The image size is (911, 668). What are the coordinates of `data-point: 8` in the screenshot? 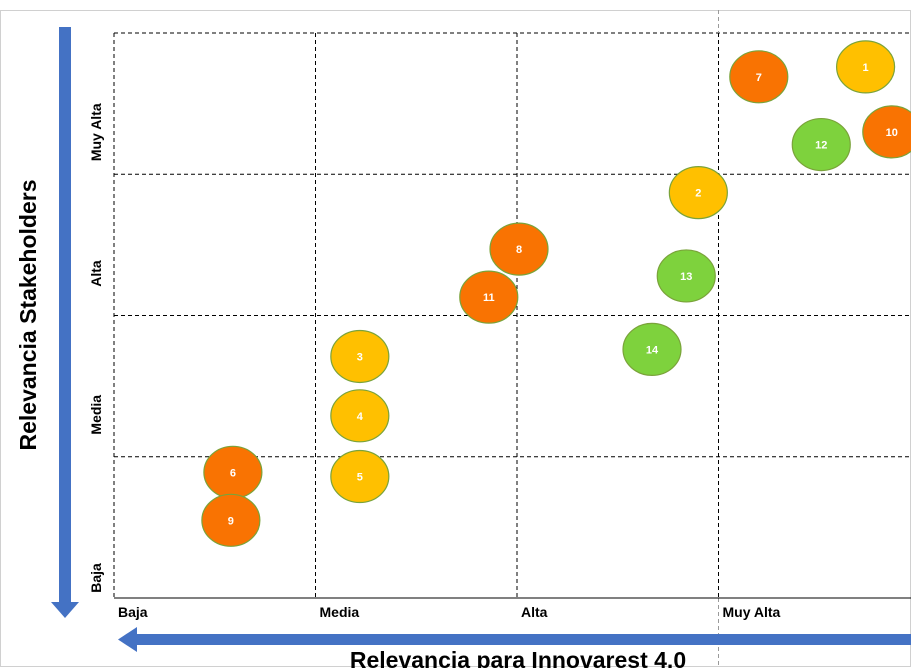 It's located at (519, 249).